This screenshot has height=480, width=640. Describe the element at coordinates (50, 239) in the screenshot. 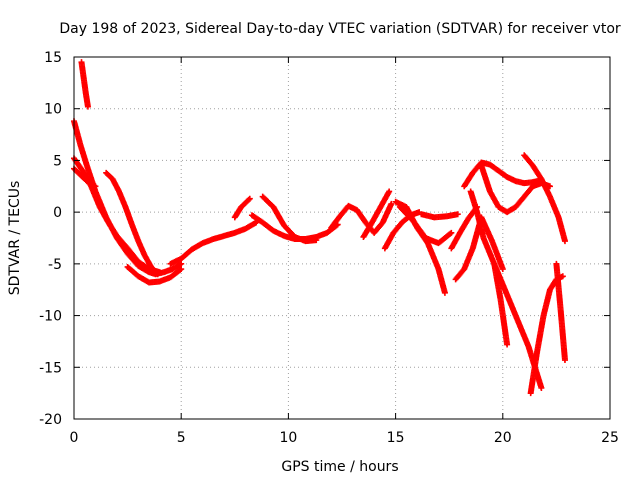

I see `y-tick-labels: -20 -15 -10 -5 0 5 10 15` at that location.